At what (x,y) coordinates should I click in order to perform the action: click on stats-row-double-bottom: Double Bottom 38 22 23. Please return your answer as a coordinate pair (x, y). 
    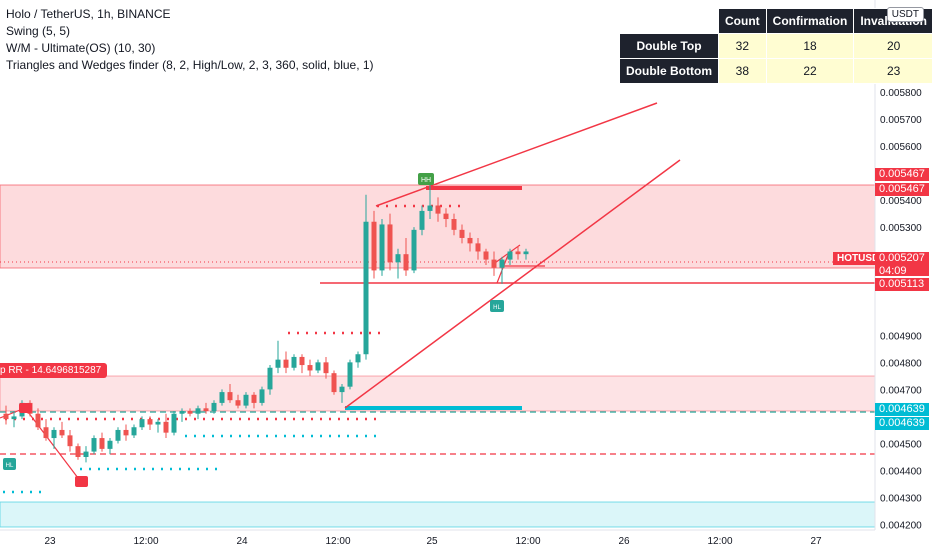
    Looking at the image, I should click on (776, 71).